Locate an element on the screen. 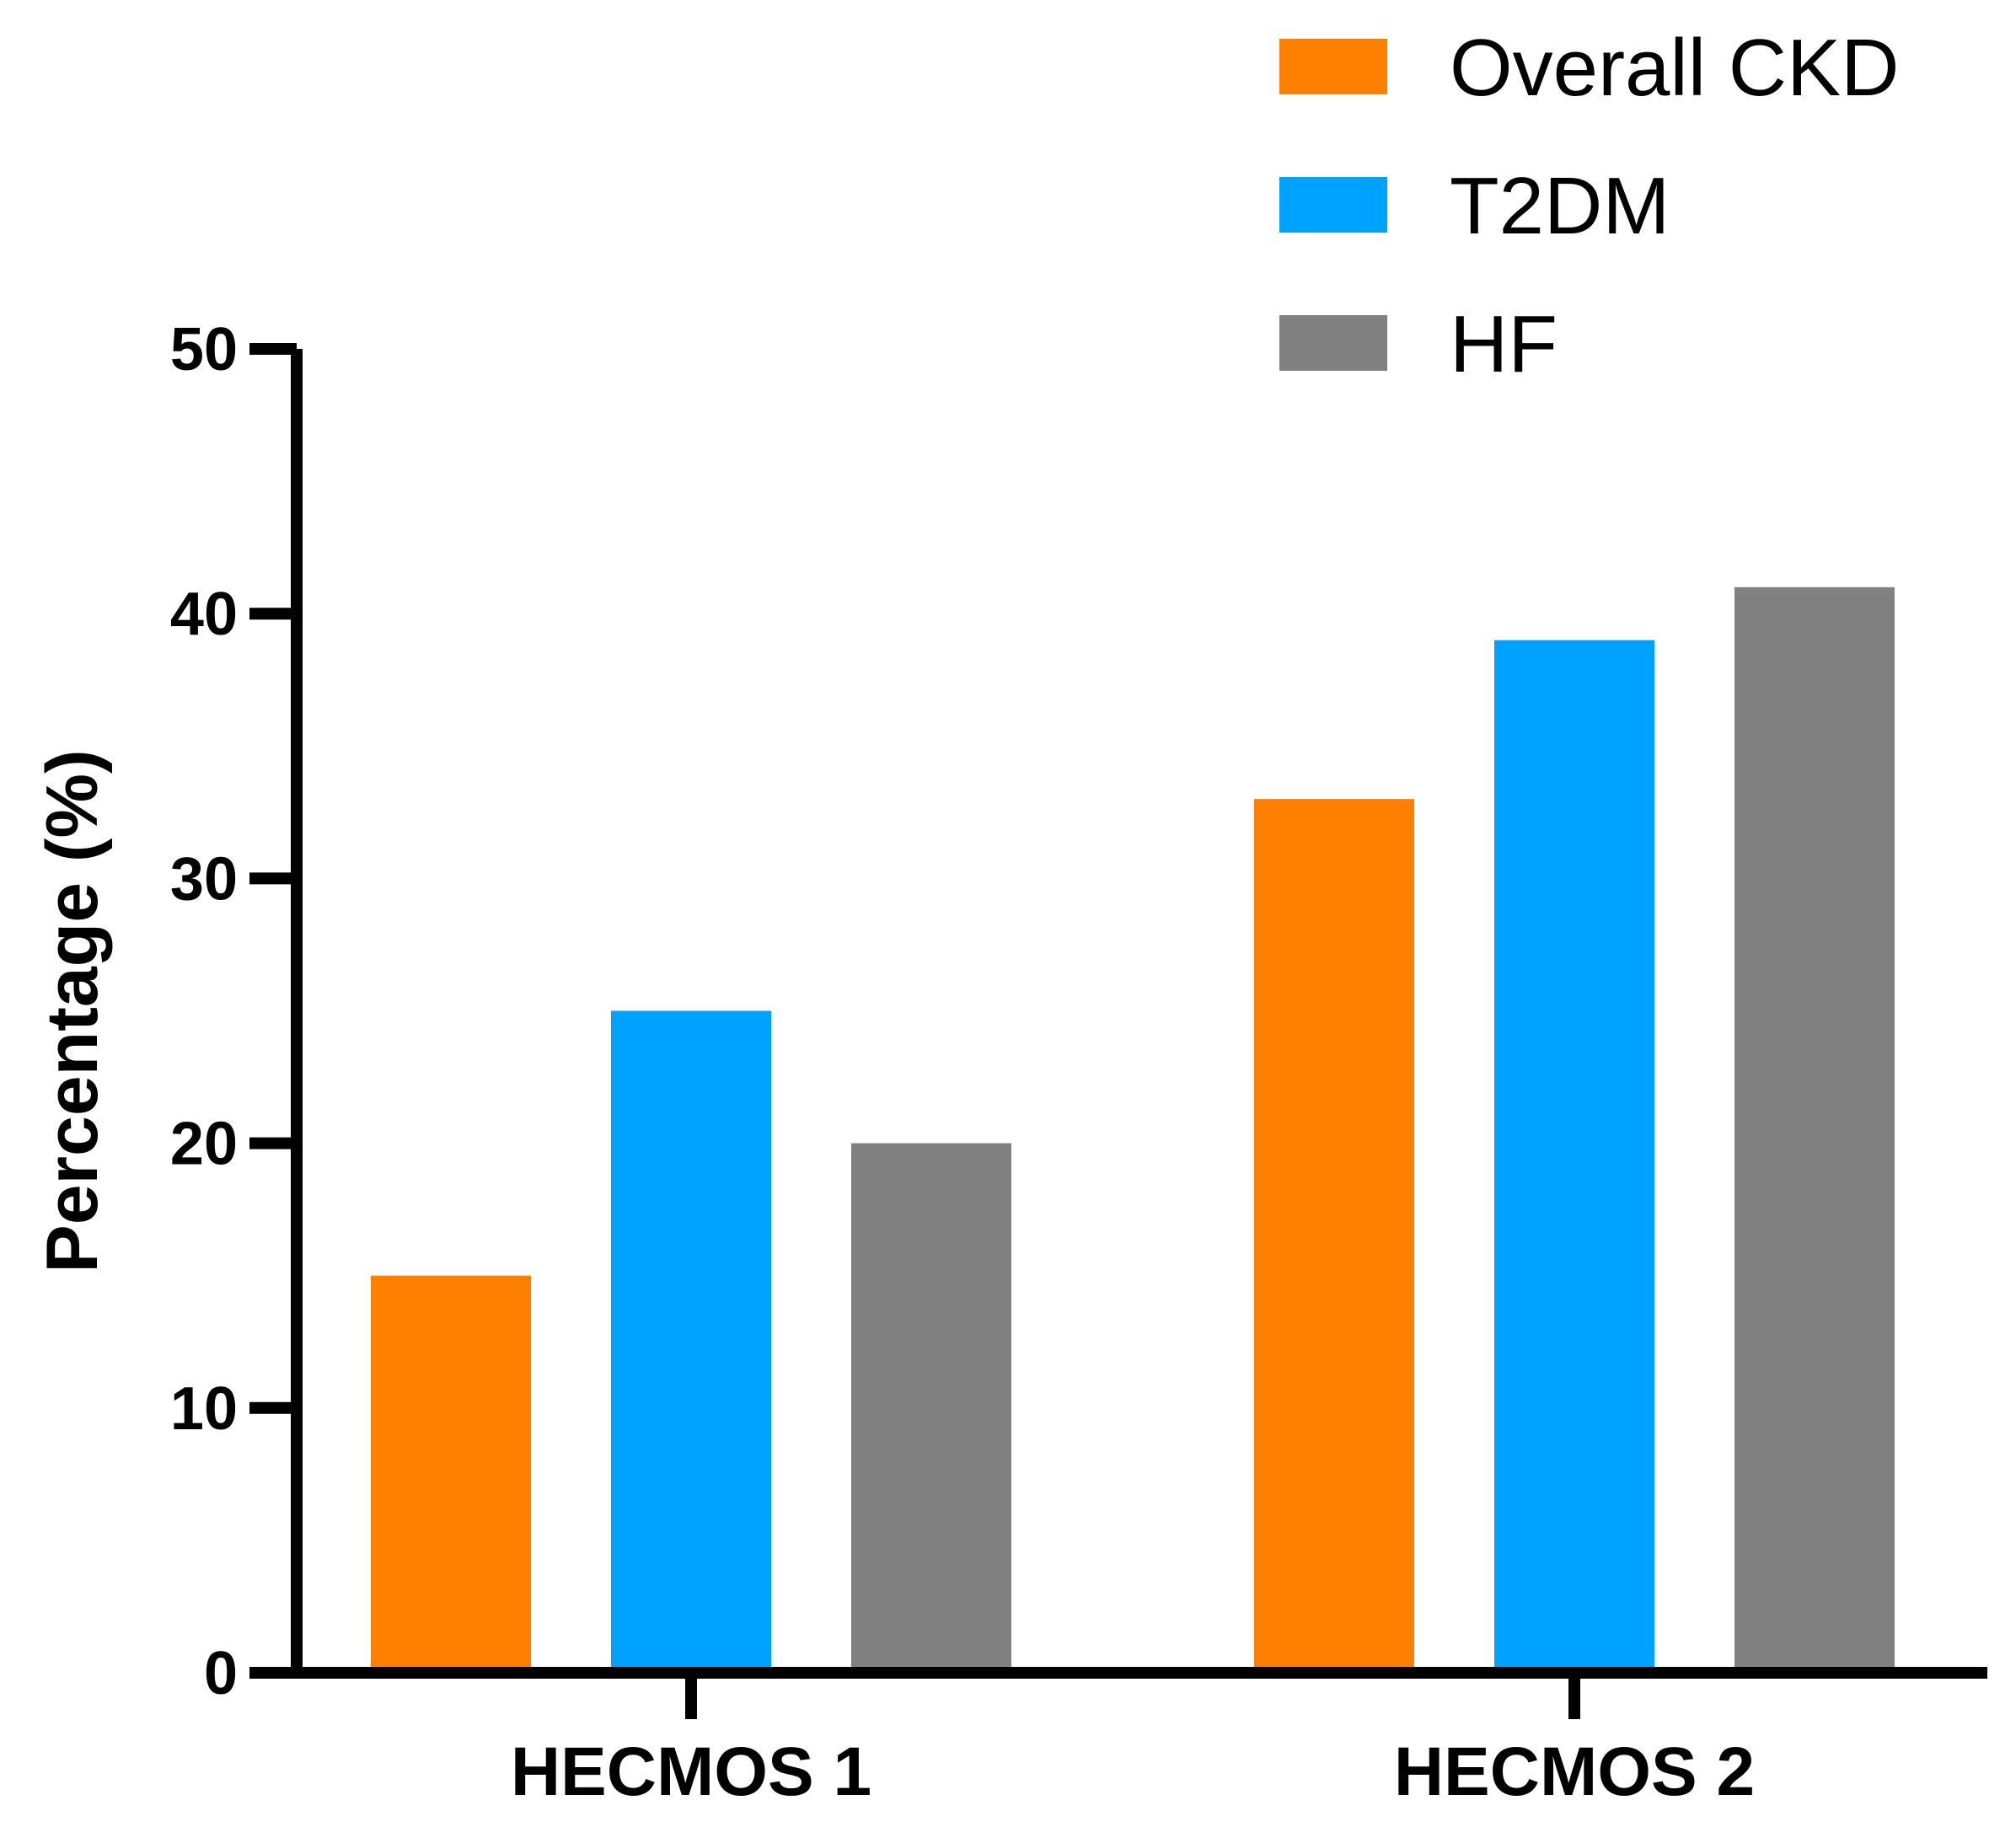 Image resolution: width=2016 pixels, height=1827 pixels. y-axis-title: Percentage (%) is located at coordinates (72, 1010).